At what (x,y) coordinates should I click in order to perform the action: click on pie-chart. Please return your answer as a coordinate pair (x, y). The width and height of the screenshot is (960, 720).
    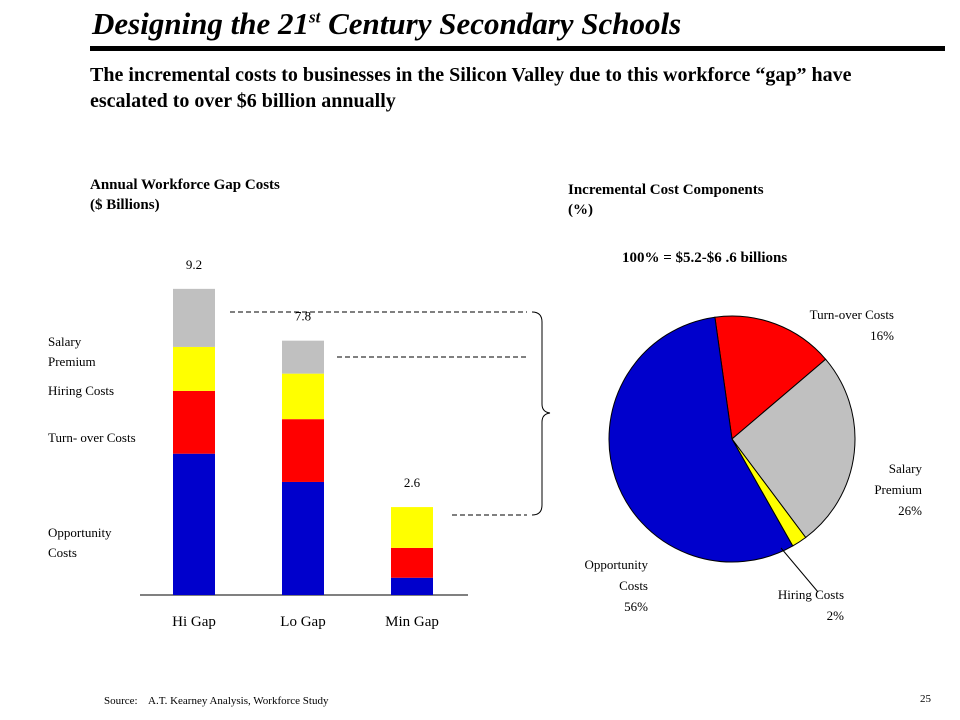
    Looking at the image, I should click on (732, 439).